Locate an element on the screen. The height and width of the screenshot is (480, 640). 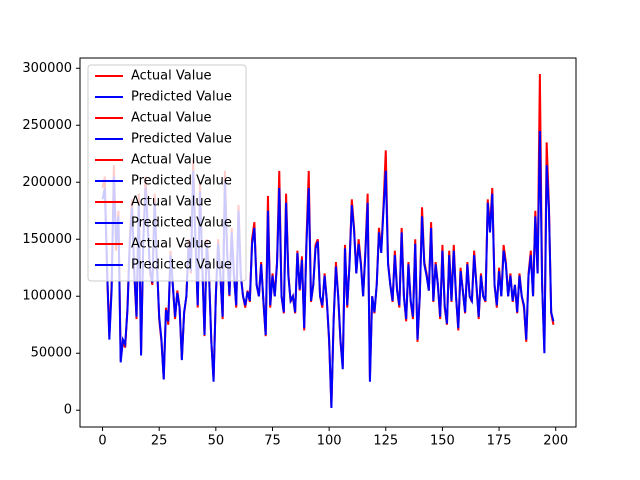
y-tick-label: 300000 is located at coordinates (47, 68).